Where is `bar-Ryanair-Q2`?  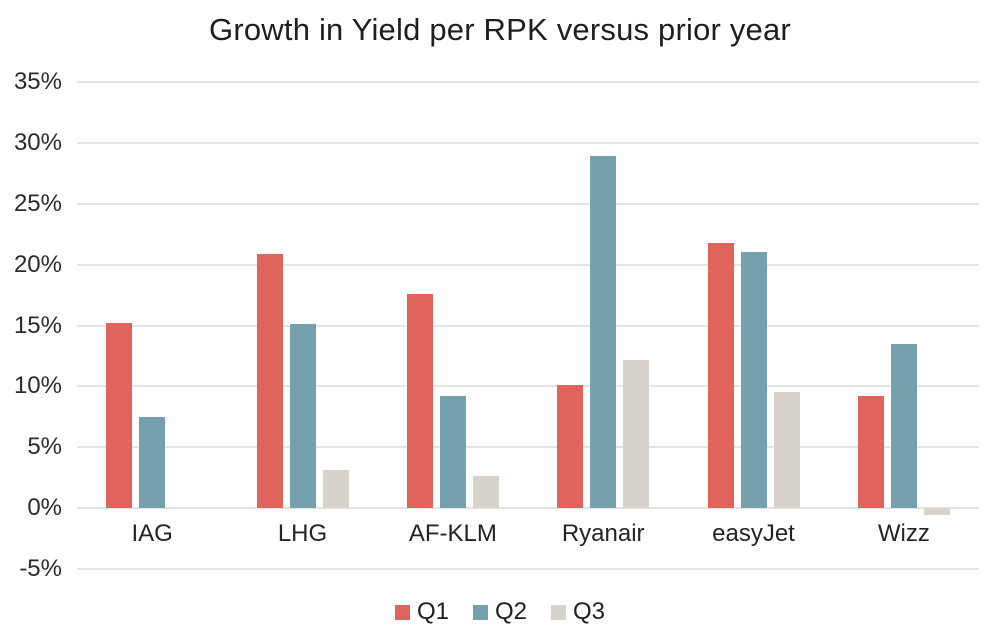
bar-Ryanair-Q2 is located at coordinates (603, 332).